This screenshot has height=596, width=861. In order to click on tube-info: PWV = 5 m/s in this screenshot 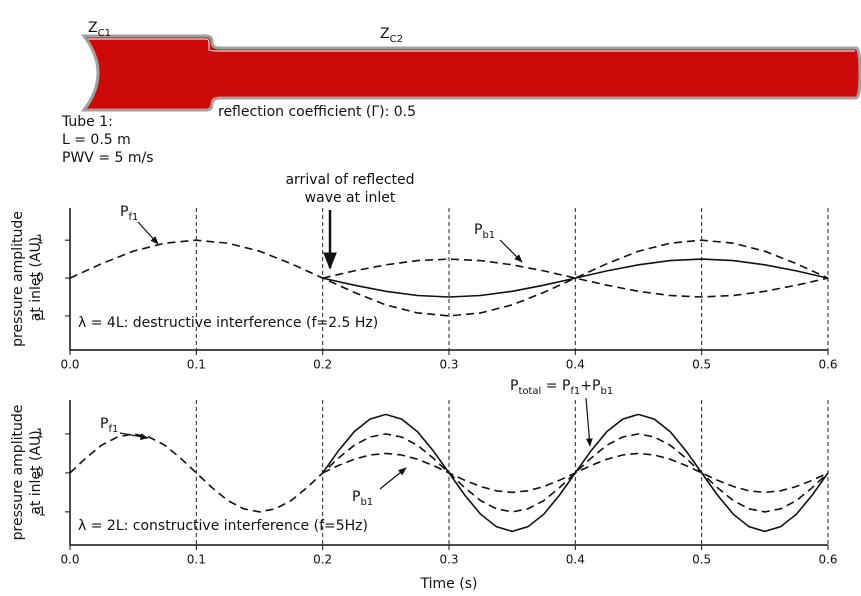, I will do `click(108, 158)`.